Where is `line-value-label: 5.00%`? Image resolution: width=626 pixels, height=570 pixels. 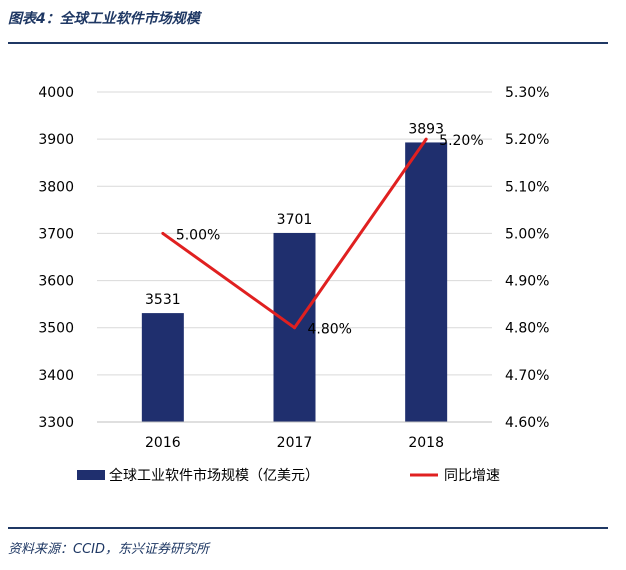
line-value-label: 5.00% is located at coordinates (198, 235).